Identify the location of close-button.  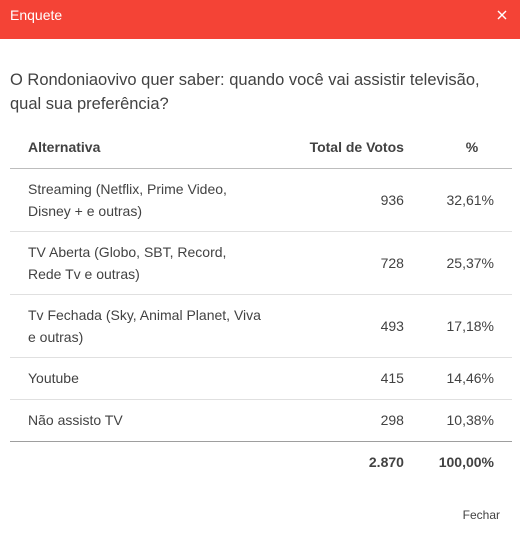
(502, 15).